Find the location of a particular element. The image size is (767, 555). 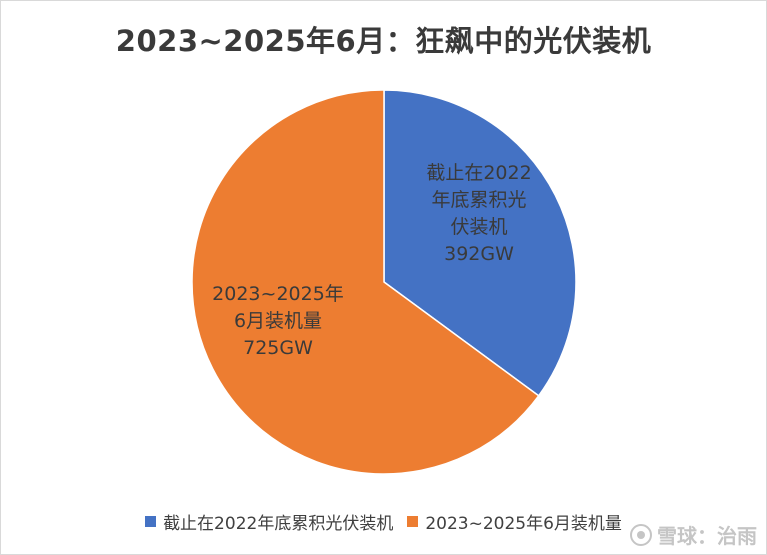

pie-slice-2022-cumulative is located at coordinates (480, 243).